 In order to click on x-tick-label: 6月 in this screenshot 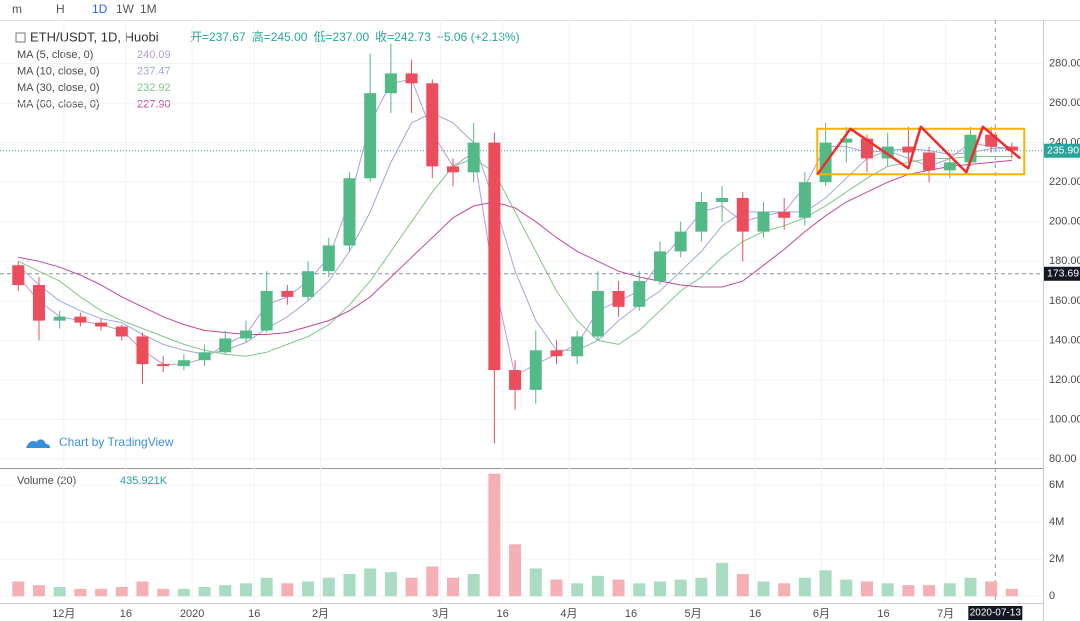, I will do `click(821, 614)`.